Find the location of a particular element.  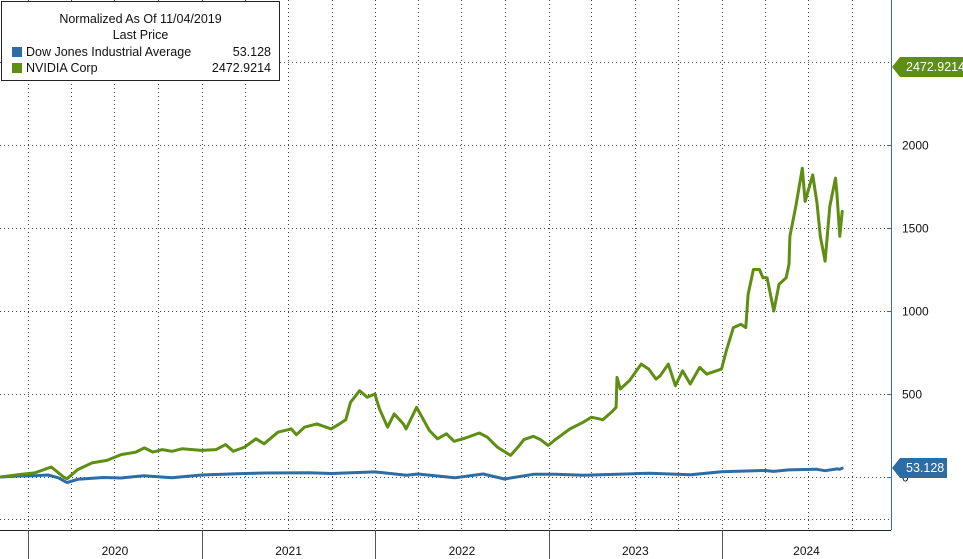

legend-item-nvidia: NVIDIA Corp 2472.9214 is located at coordinates (141, 68).